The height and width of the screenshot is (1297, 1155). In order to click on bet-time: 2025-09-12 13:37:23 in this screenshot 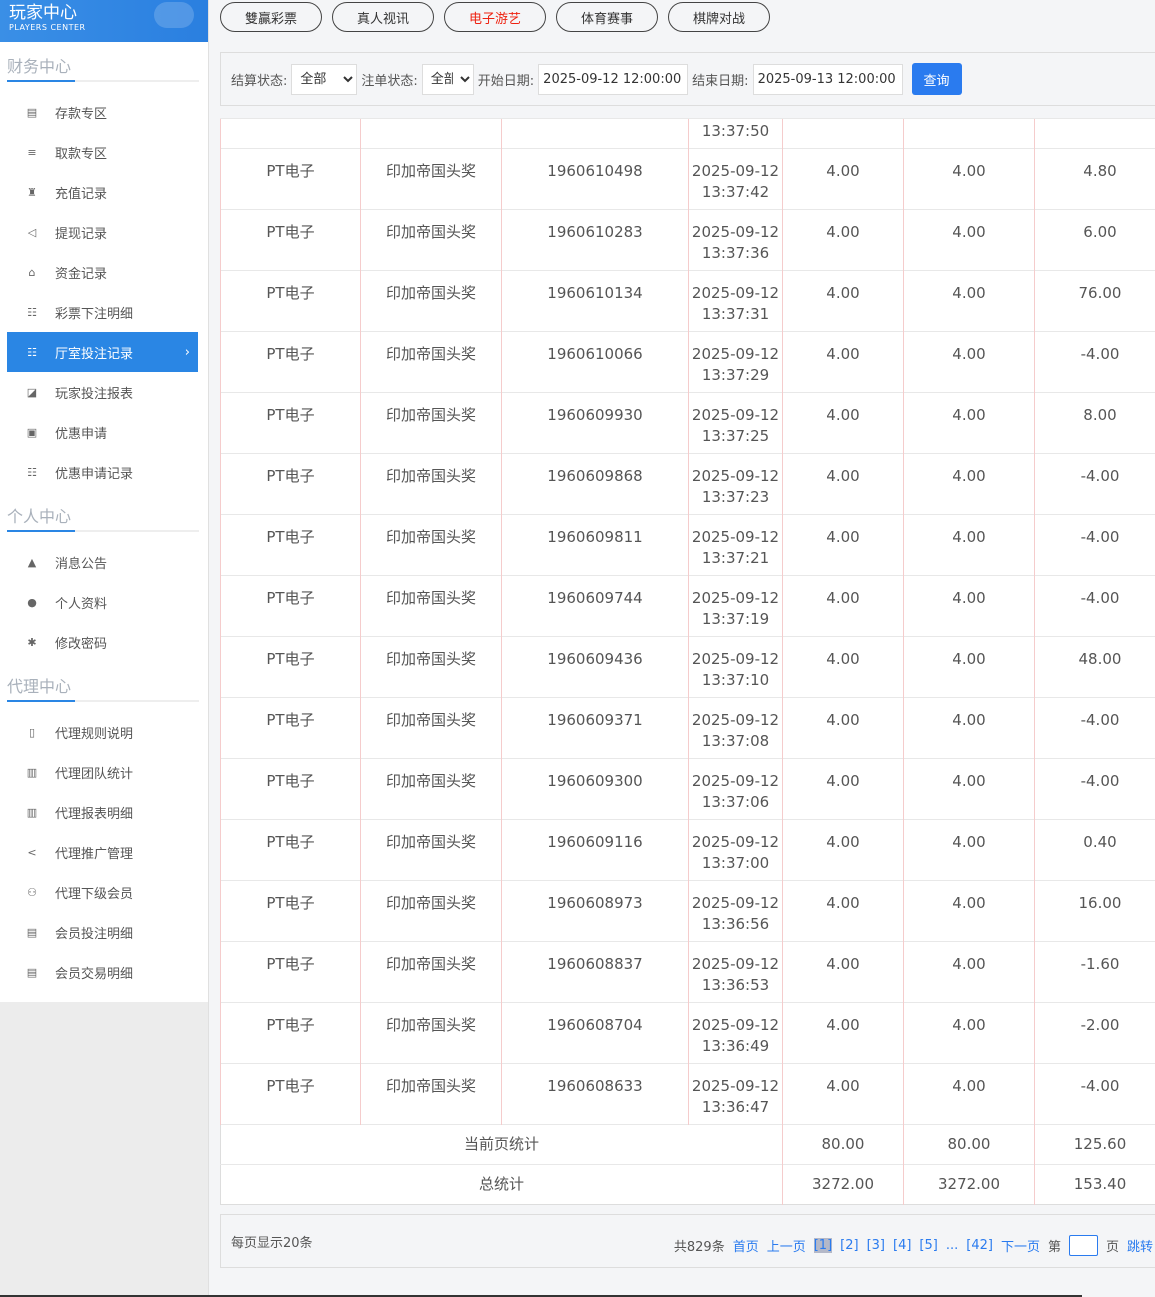, I will do `click(735, 484)`.